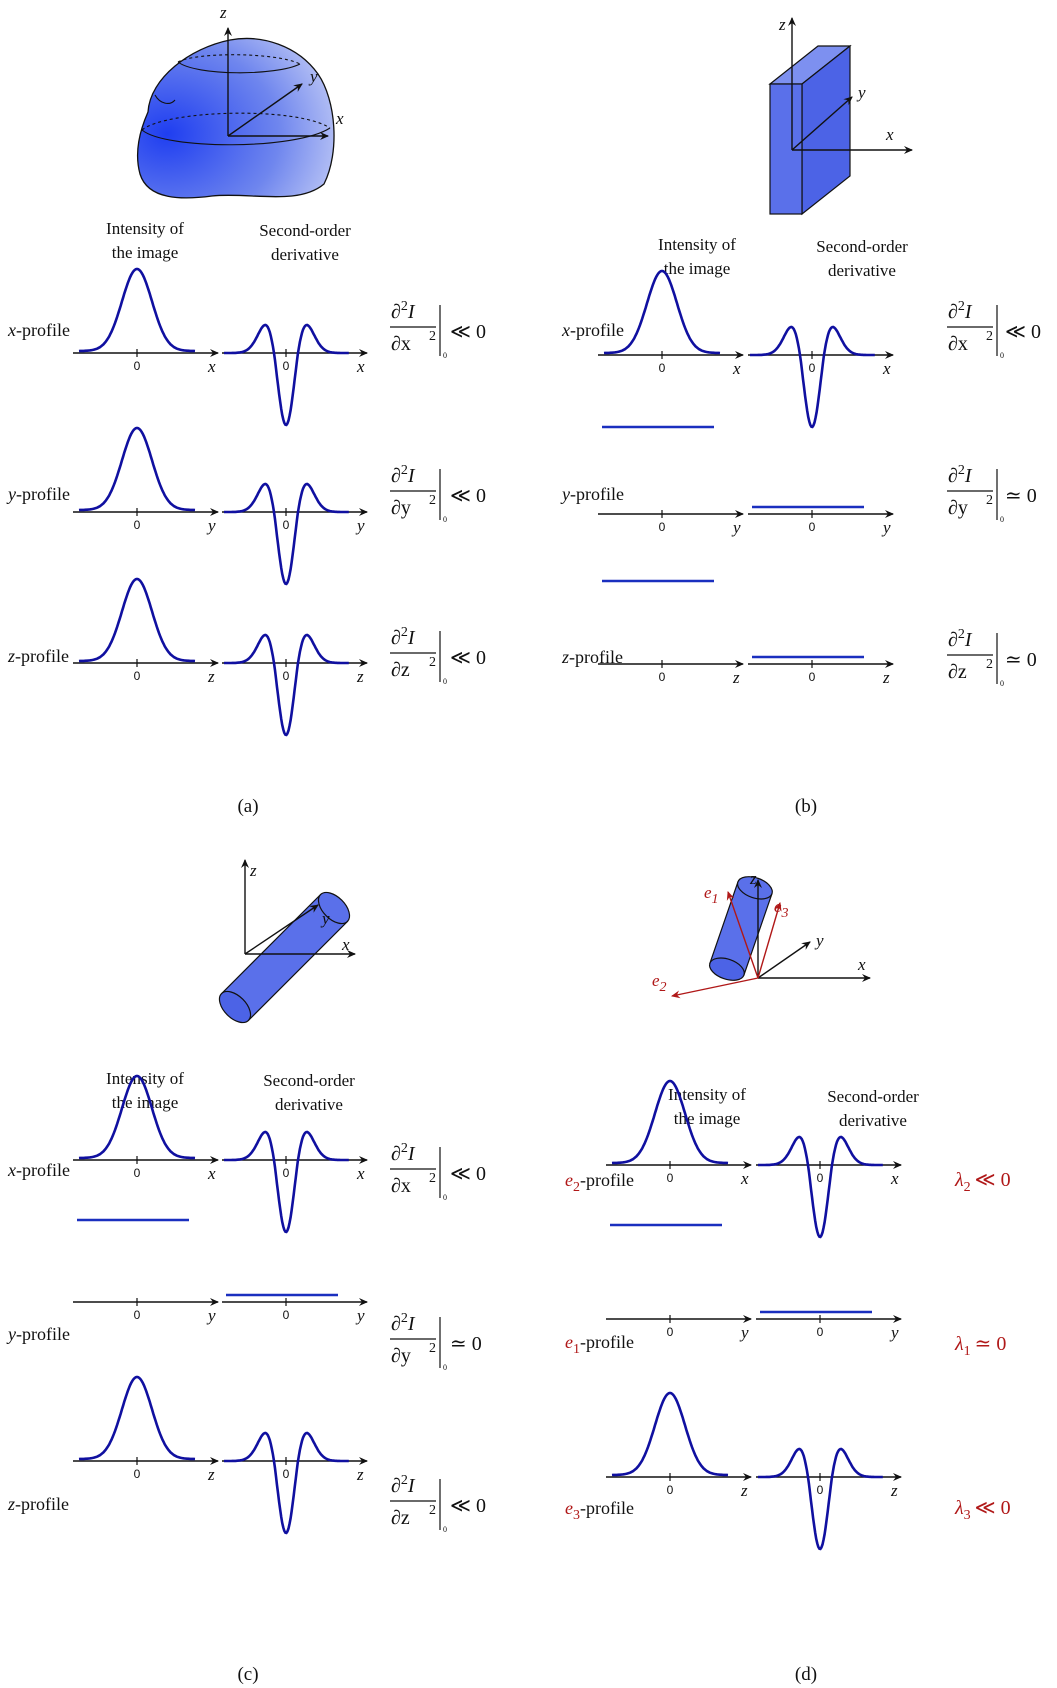 This screenshot has height=1688, width=1057. Describe the element at coordinates (313, 76) in the screenshot. I see `axis3d-a-y: y` at that location.